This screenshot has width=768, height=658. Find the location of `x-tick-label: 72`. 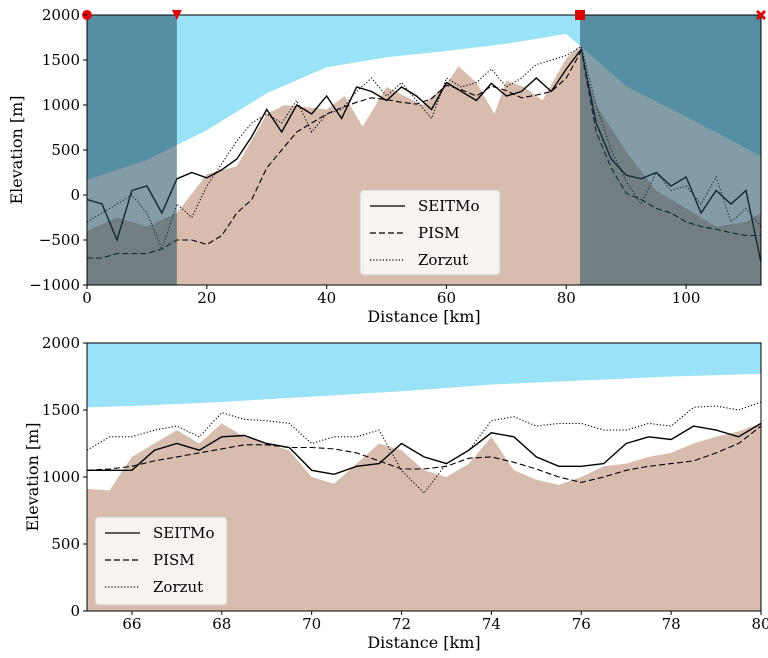

x-tick-label: 72 is located at coordinates (401, 624).